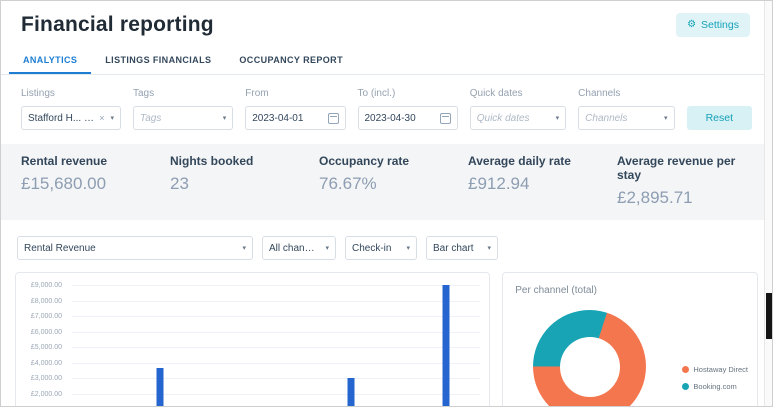 The height and width of the screenshot is (407, 773). I want to click on channels-filter-group: Channels Channels ▾, so click(626, 109).